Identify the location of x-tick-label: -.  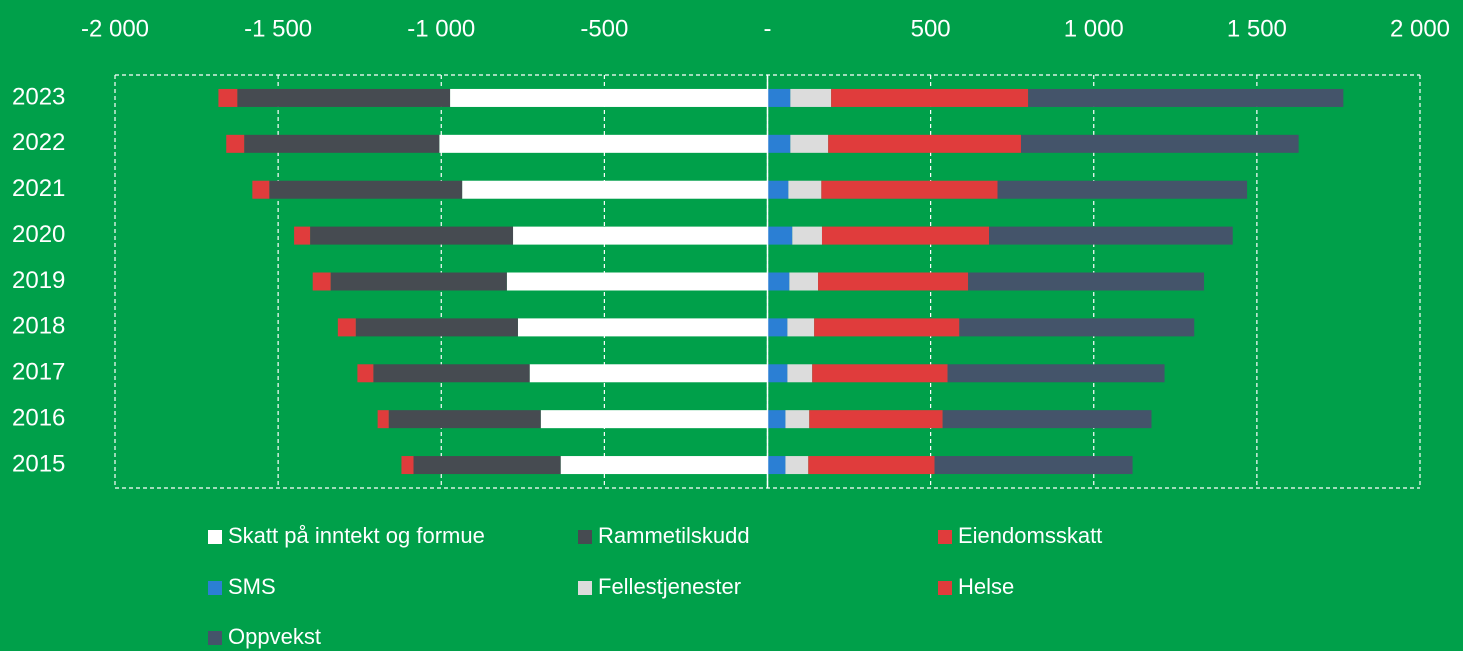
(768, 28).